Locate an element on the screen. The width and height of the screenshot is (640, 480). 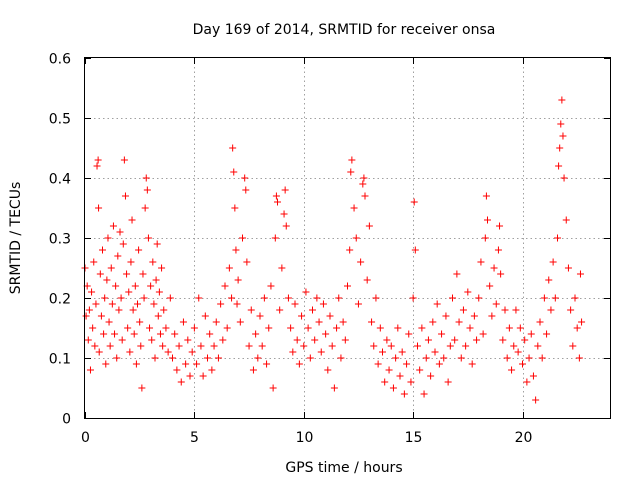
y-tick-label: 0.6 is located at coordinates (60, 60).